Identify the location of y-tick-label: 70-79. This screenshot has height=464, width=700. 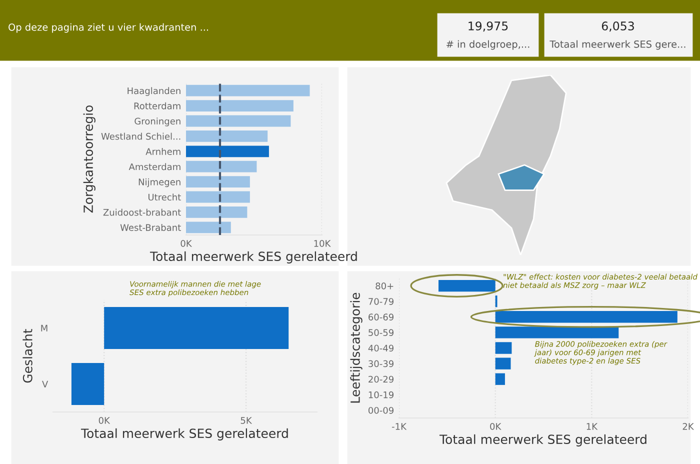
(381, 301).